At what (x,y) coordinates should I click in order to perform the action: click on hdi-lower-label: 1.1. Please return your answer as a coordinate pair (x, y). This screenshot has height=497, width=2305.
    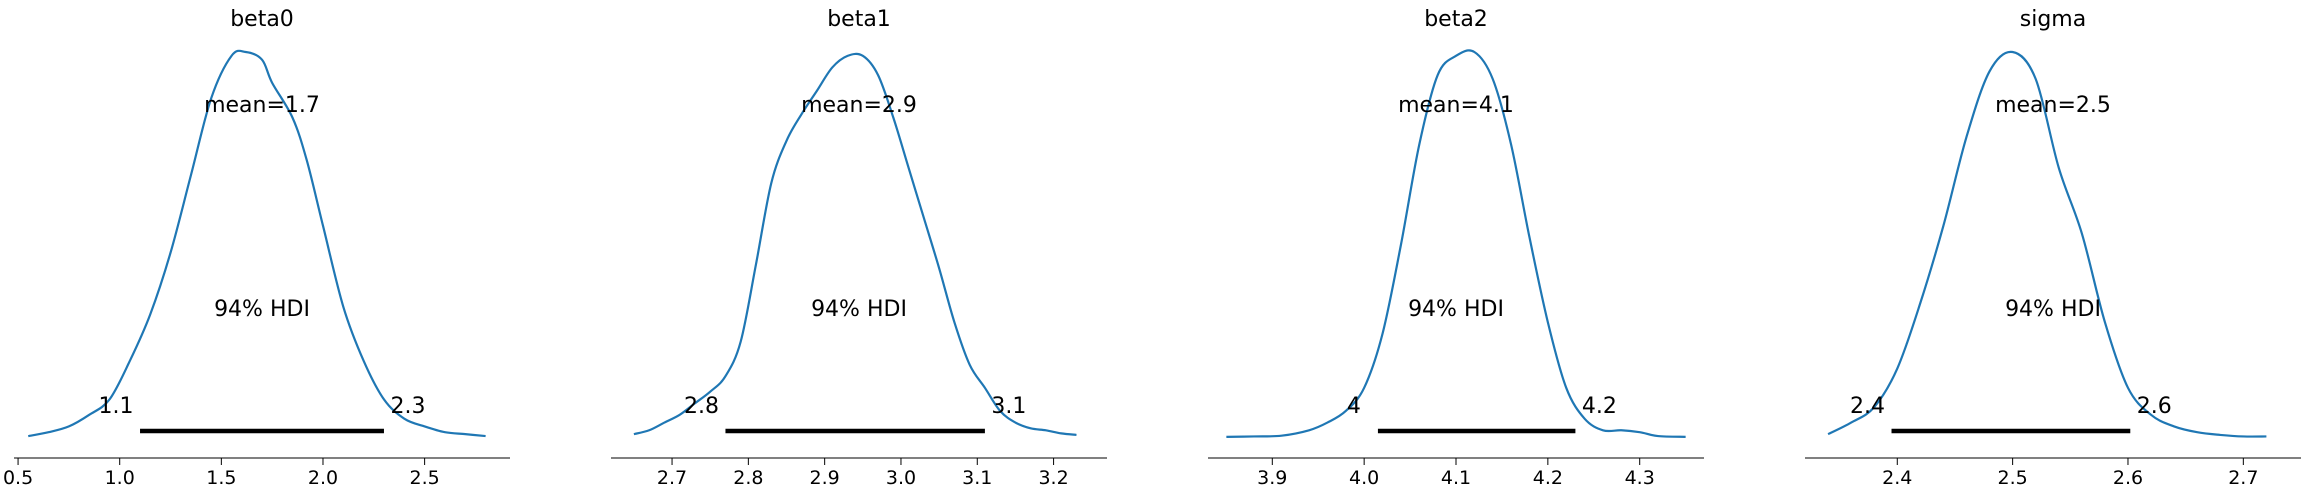
    Looking at the image, I should click on (116, 406).